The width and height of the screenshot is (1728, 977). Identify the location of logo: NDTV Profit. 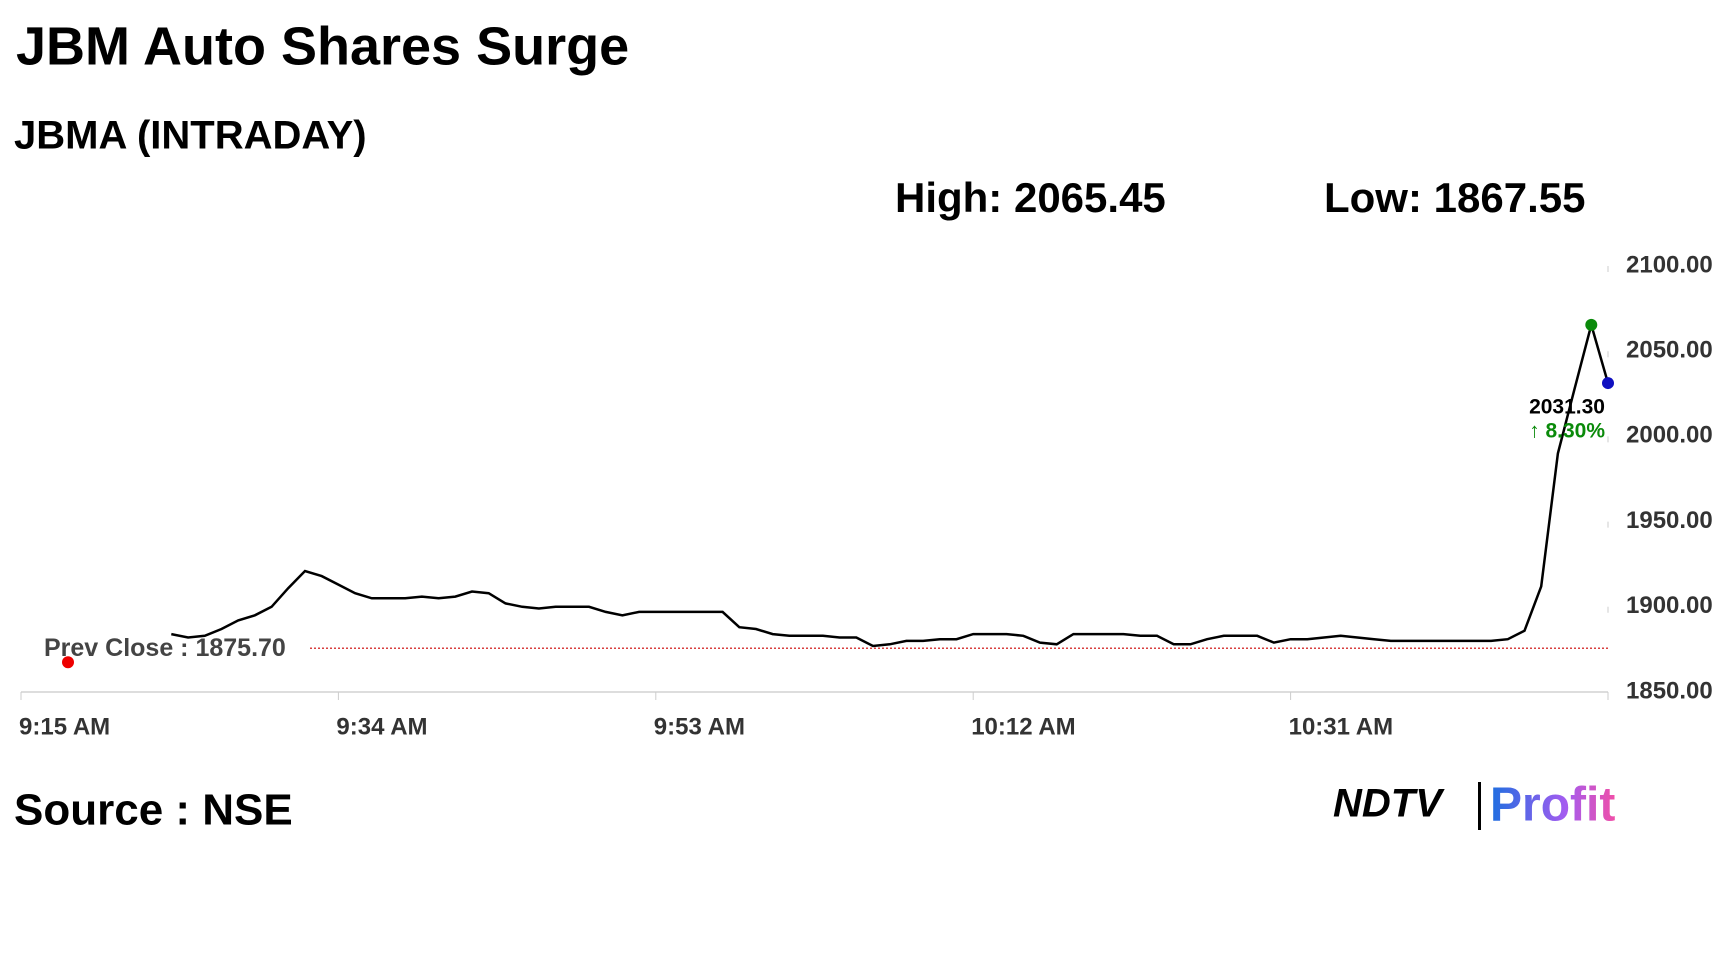
(1474, 805).